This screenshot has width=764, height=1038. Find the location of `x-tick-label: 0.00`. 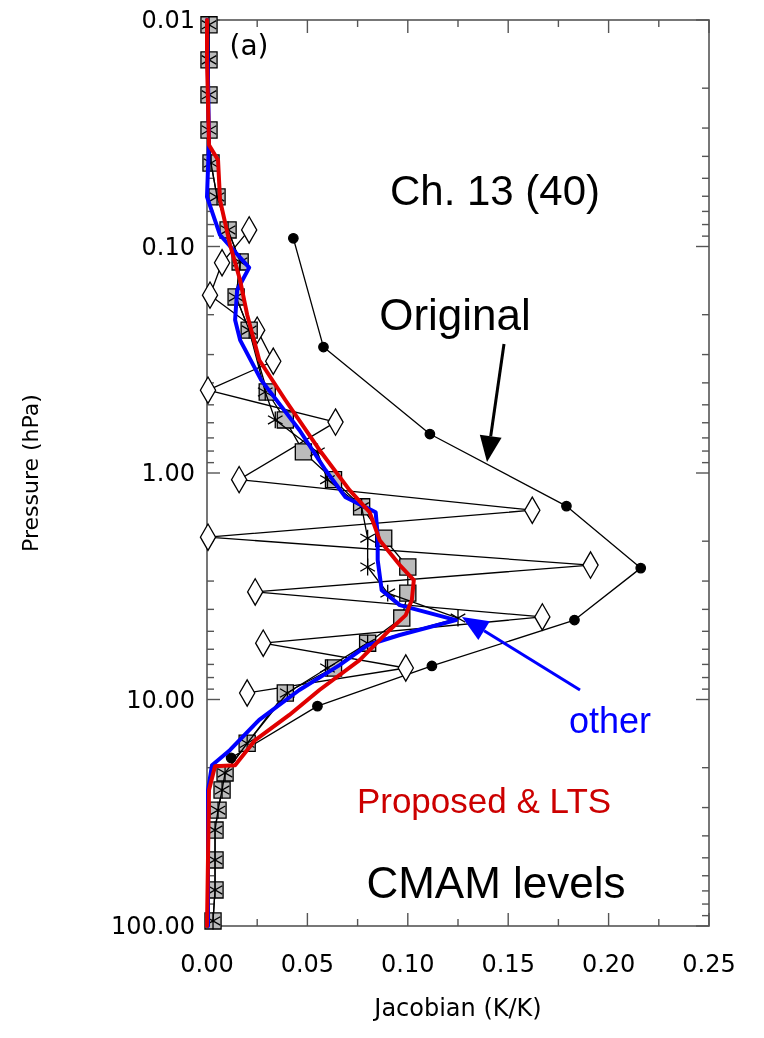

x-tick-label: 0.00 is located at coordinates (207, 964).